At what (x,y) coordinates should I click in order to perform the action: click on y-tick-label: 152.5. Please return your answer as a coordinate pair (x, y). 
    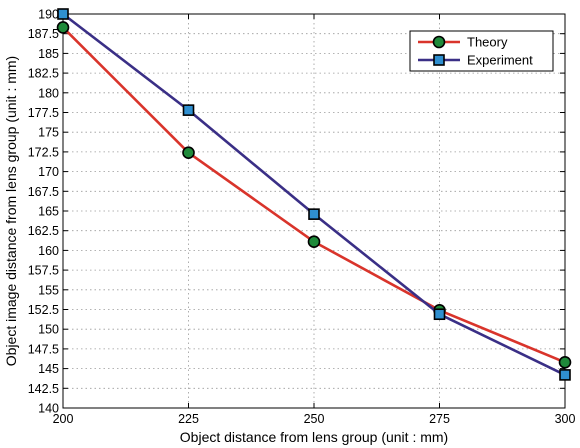
    Looking at the image, I should click on (43, 310).